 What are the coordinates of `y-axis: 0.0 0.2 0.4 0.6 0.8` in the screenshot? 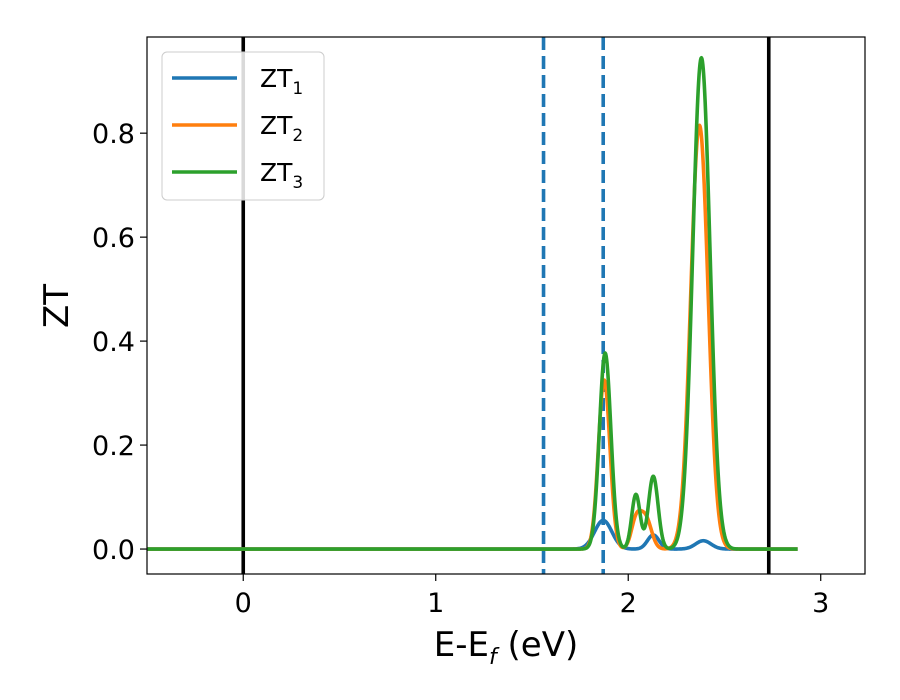 It's located at (119, 342).